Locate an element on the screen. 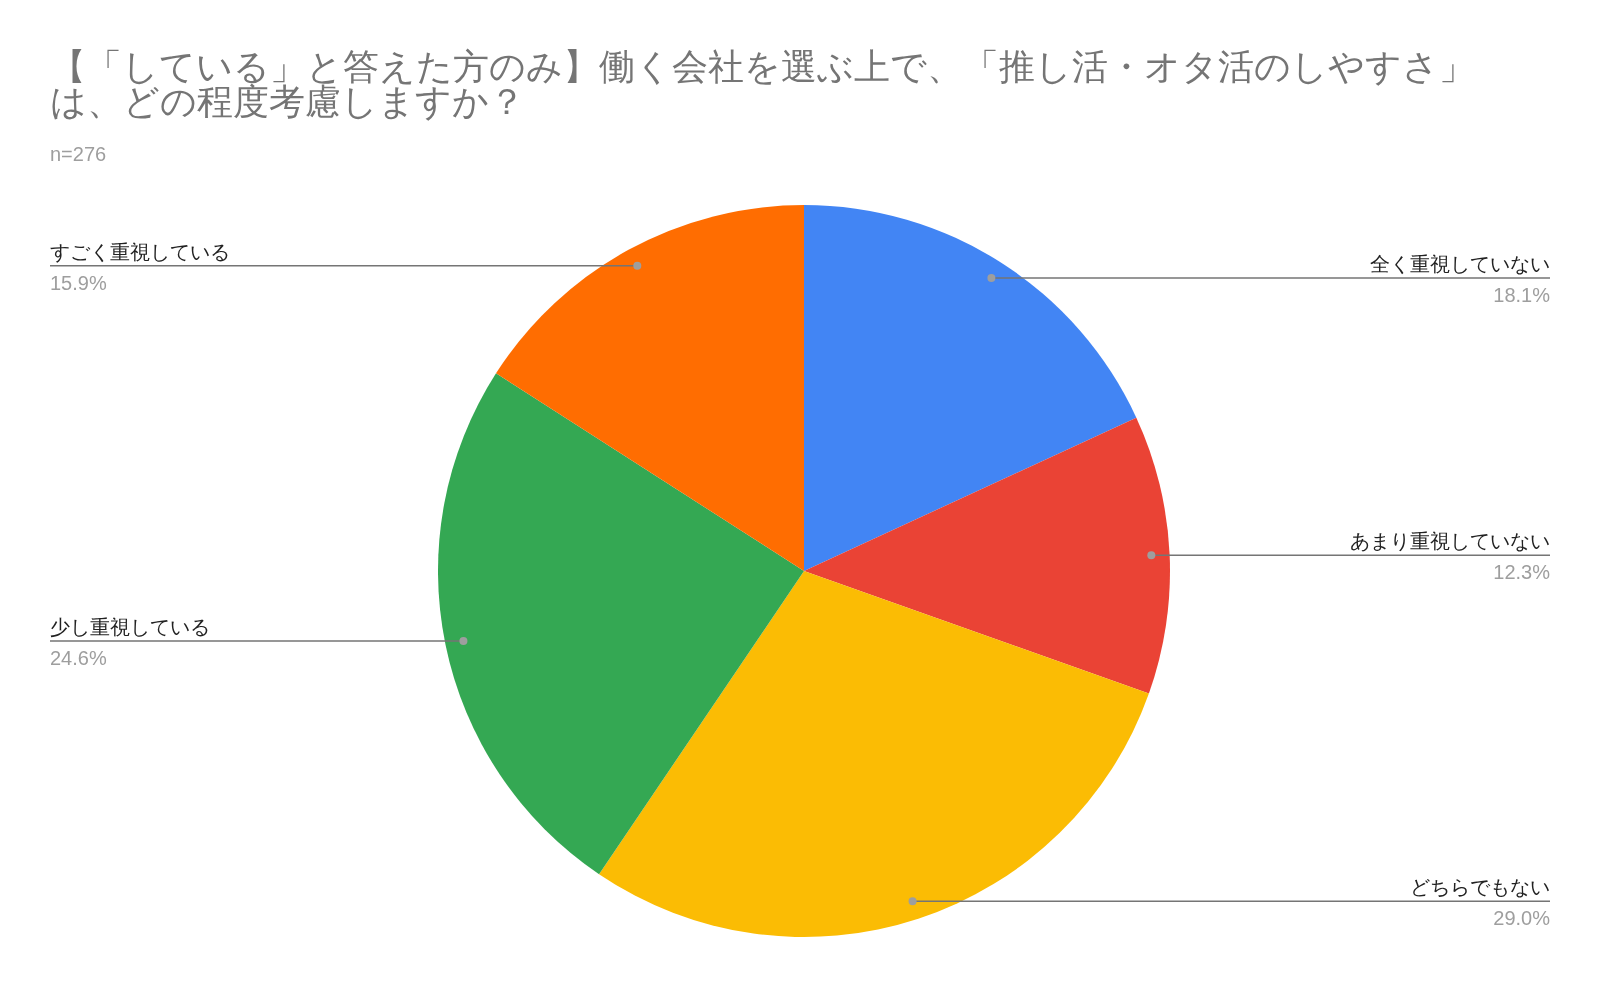  slice-label: どちらでもない is located at coordinates (1480, 887).